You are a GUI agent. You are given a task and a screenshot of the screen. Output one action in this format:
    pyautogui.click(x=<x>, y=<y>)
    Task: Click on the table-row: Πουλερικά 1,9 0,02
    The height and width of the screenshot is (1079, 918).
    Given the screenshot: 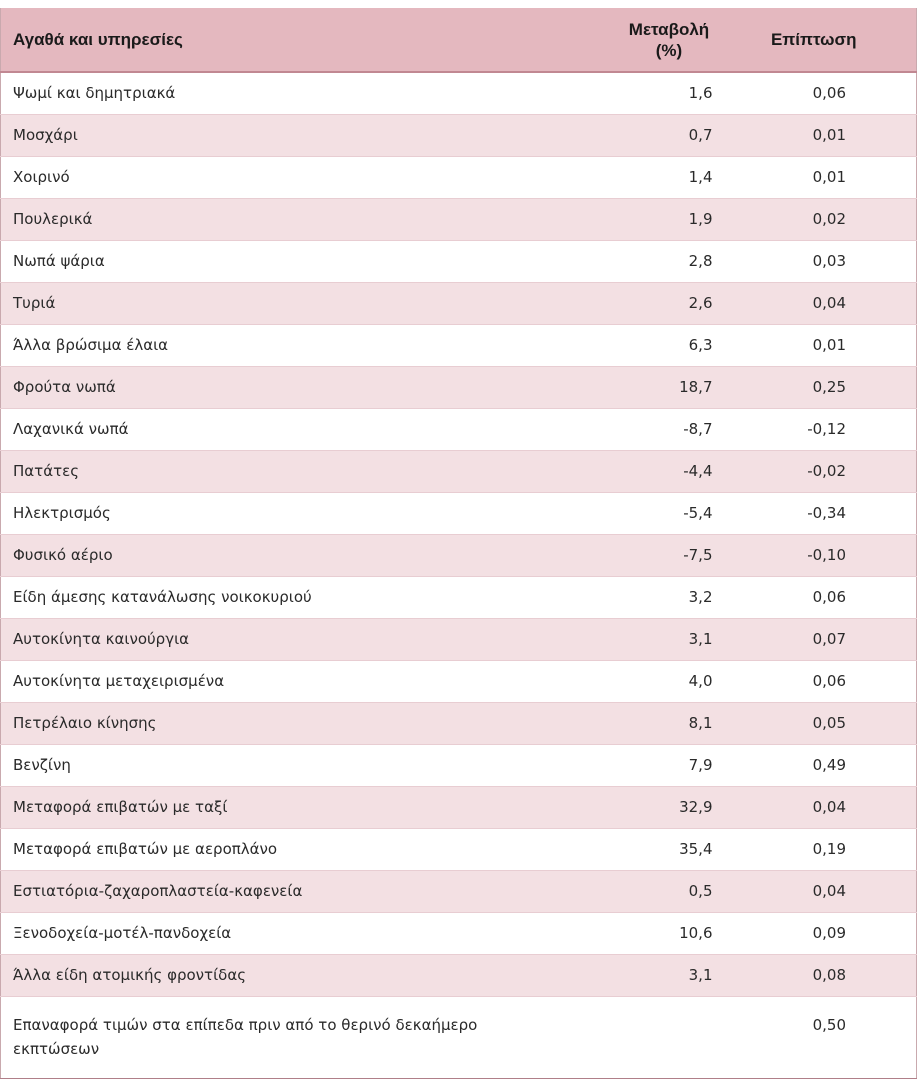 What is the action you would take?
    pyautogui.click(x=458, y=219)
    